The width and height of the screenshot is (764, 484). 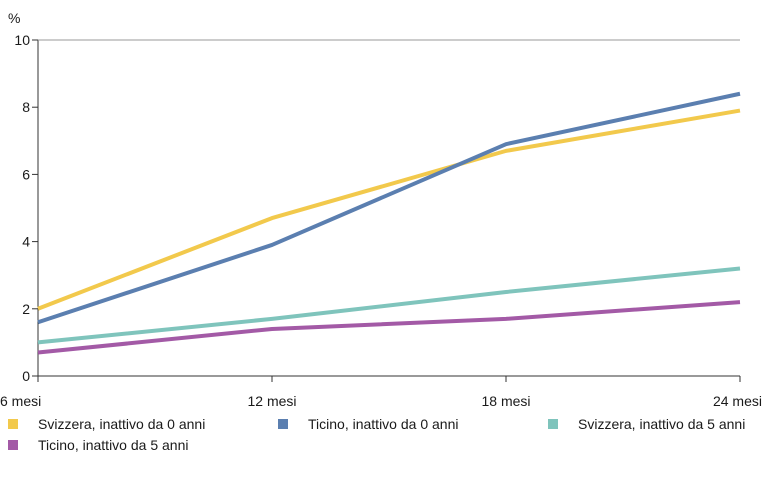 What do you see at coordinates (26, 174) in the screenshot?
I see `y-tick-label-3: 6` at bounding box center [26, 174].